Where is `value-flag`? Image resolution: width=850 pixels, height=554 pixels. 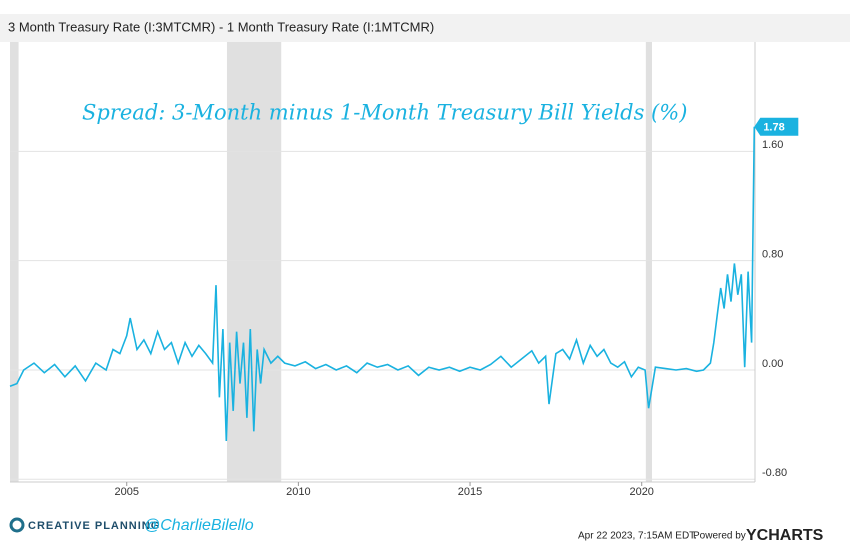
value-flag is located at coordinates (776, 126).